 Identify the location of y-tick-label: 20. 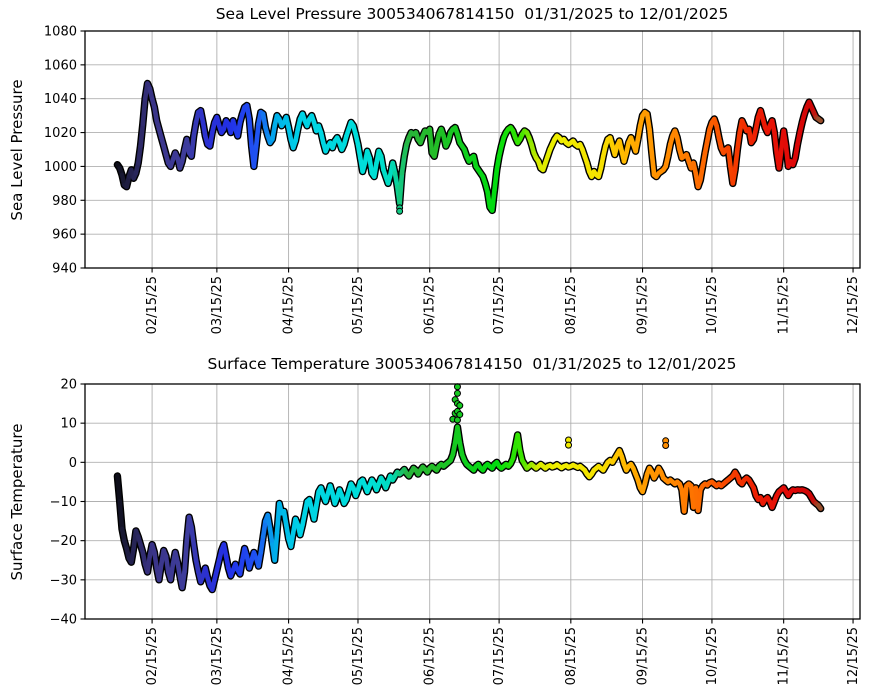
(68, 385).